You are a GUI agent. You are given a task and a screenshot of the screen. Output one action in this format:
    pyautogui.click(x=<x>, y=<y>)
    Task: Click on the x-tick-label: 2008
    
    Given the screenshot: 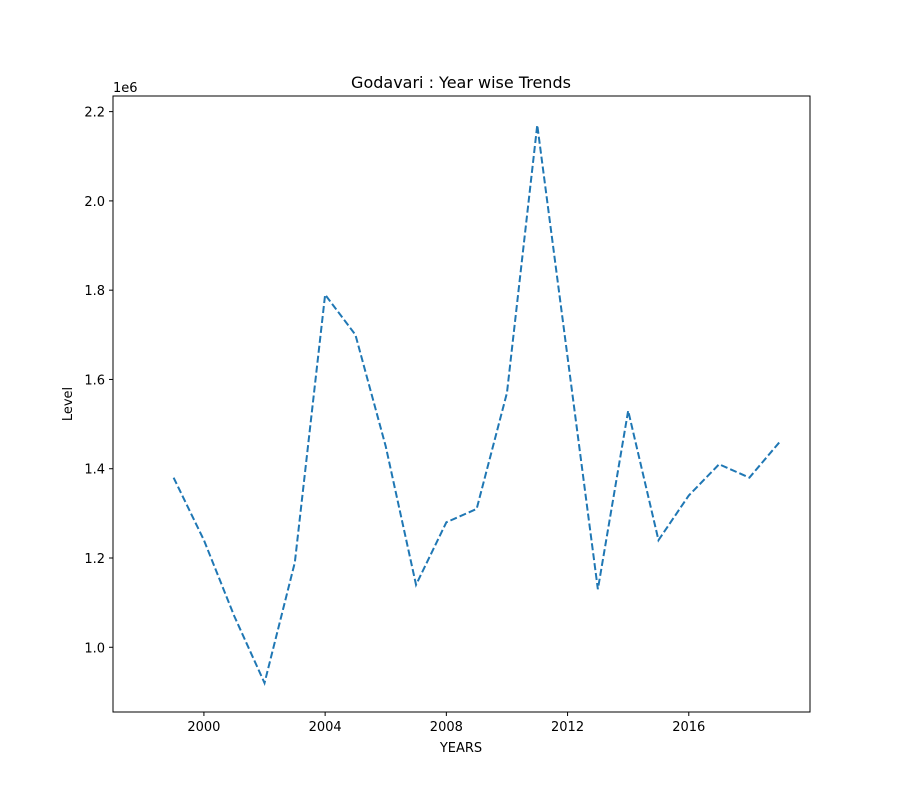 What is the action you would take?
    pyautogui.click(x=446, y=727)
    